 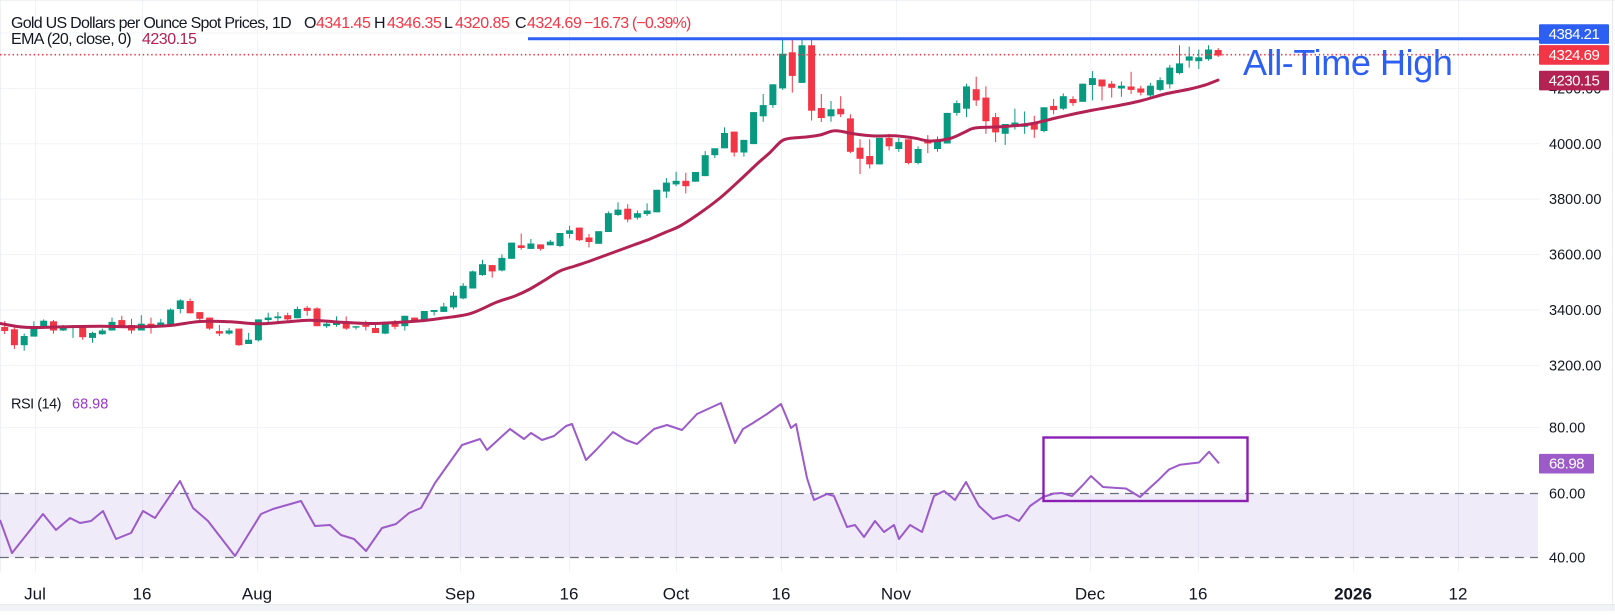 I want to click on svg-text: L, so click(x=448, y=23).